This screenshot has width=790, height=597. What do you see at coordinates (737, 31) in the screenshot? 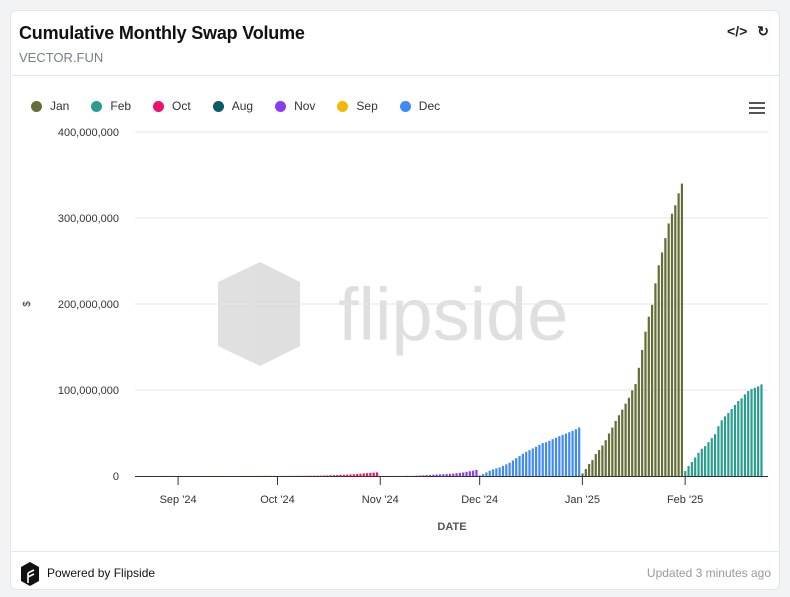
I see `code-icon: </>` at bounding box center [737, 31].